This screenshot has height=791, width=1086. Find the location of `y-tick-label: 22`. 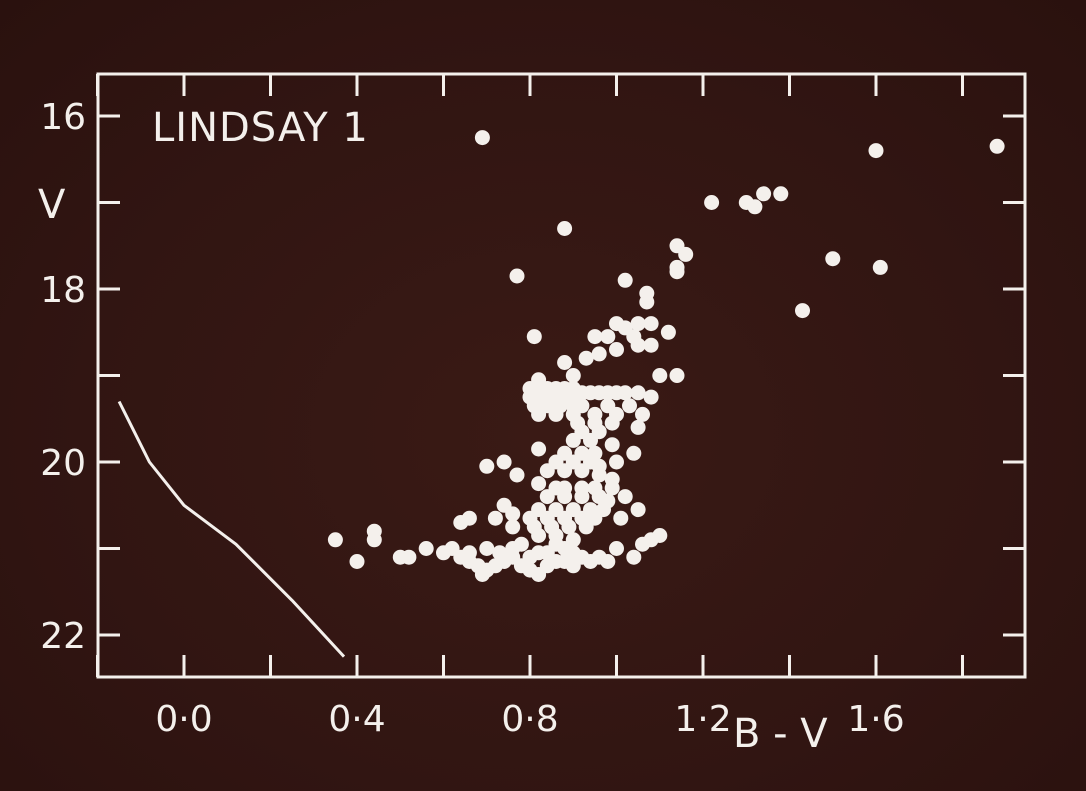

y-tick-label: 22 is located at coordinates (63, 636).